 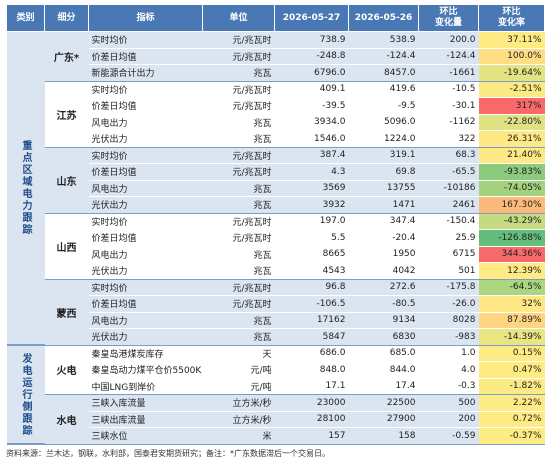 I want to click on table-row: 三峡出库流量 立方米/秒 28100 27900 200 0.72%, so click(x=276, y=419).